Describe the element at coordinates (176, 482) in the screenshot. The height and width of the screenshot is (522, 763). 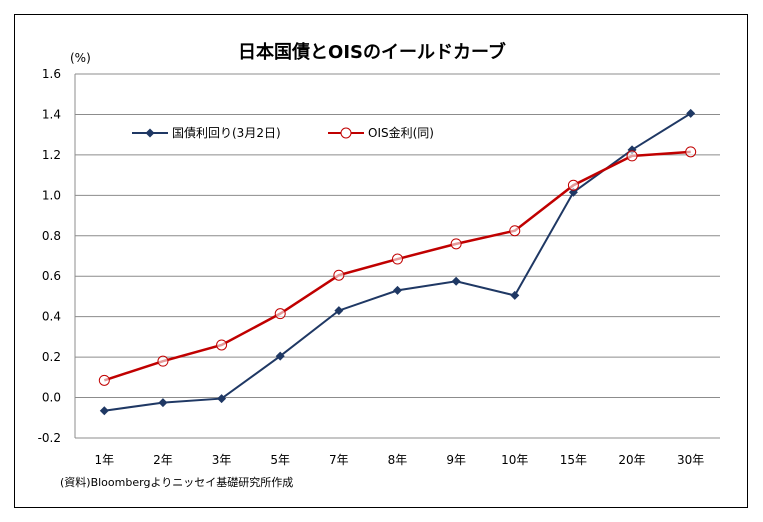
I see `source-note: (資料)Bloombergよりニッセイ基礎研究所作成` at that location.